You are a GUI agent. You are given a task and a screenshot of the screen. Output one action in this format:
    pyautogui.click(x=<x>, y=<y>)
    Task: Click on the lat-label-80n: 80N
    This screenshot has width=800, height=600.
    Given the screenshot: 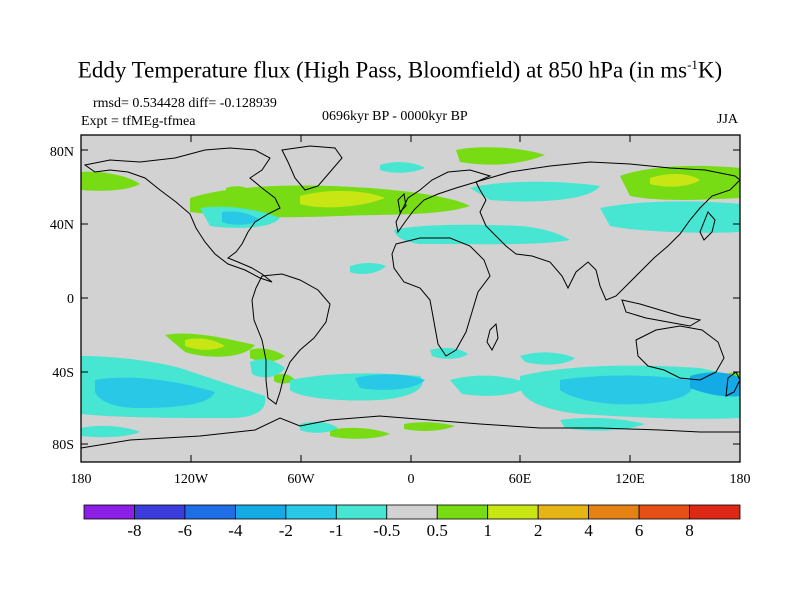 What is the action you would take?
    pyautogui.click(x=62, y=152)
    